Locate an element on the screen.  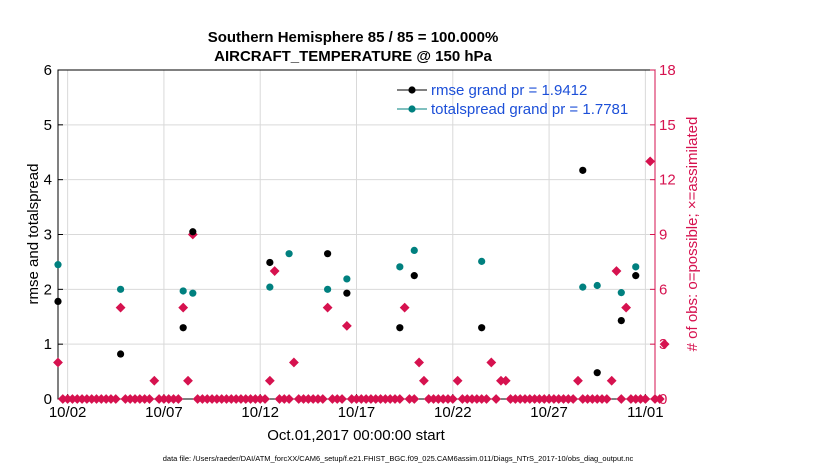
chart-subtitle: AIRCRAFT_TEMPERATURE @ 150 hPa is located at coordinates (353, 56).